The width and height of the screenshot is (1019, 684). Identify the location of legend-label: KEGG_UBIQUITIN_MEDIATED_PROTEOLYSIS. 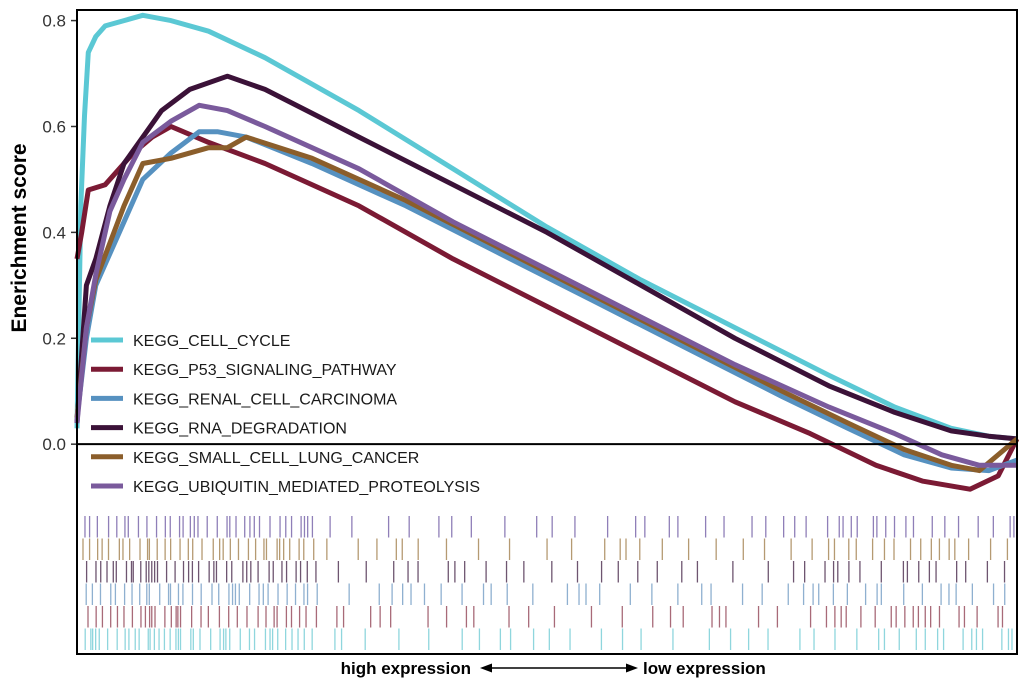
(306, 487).